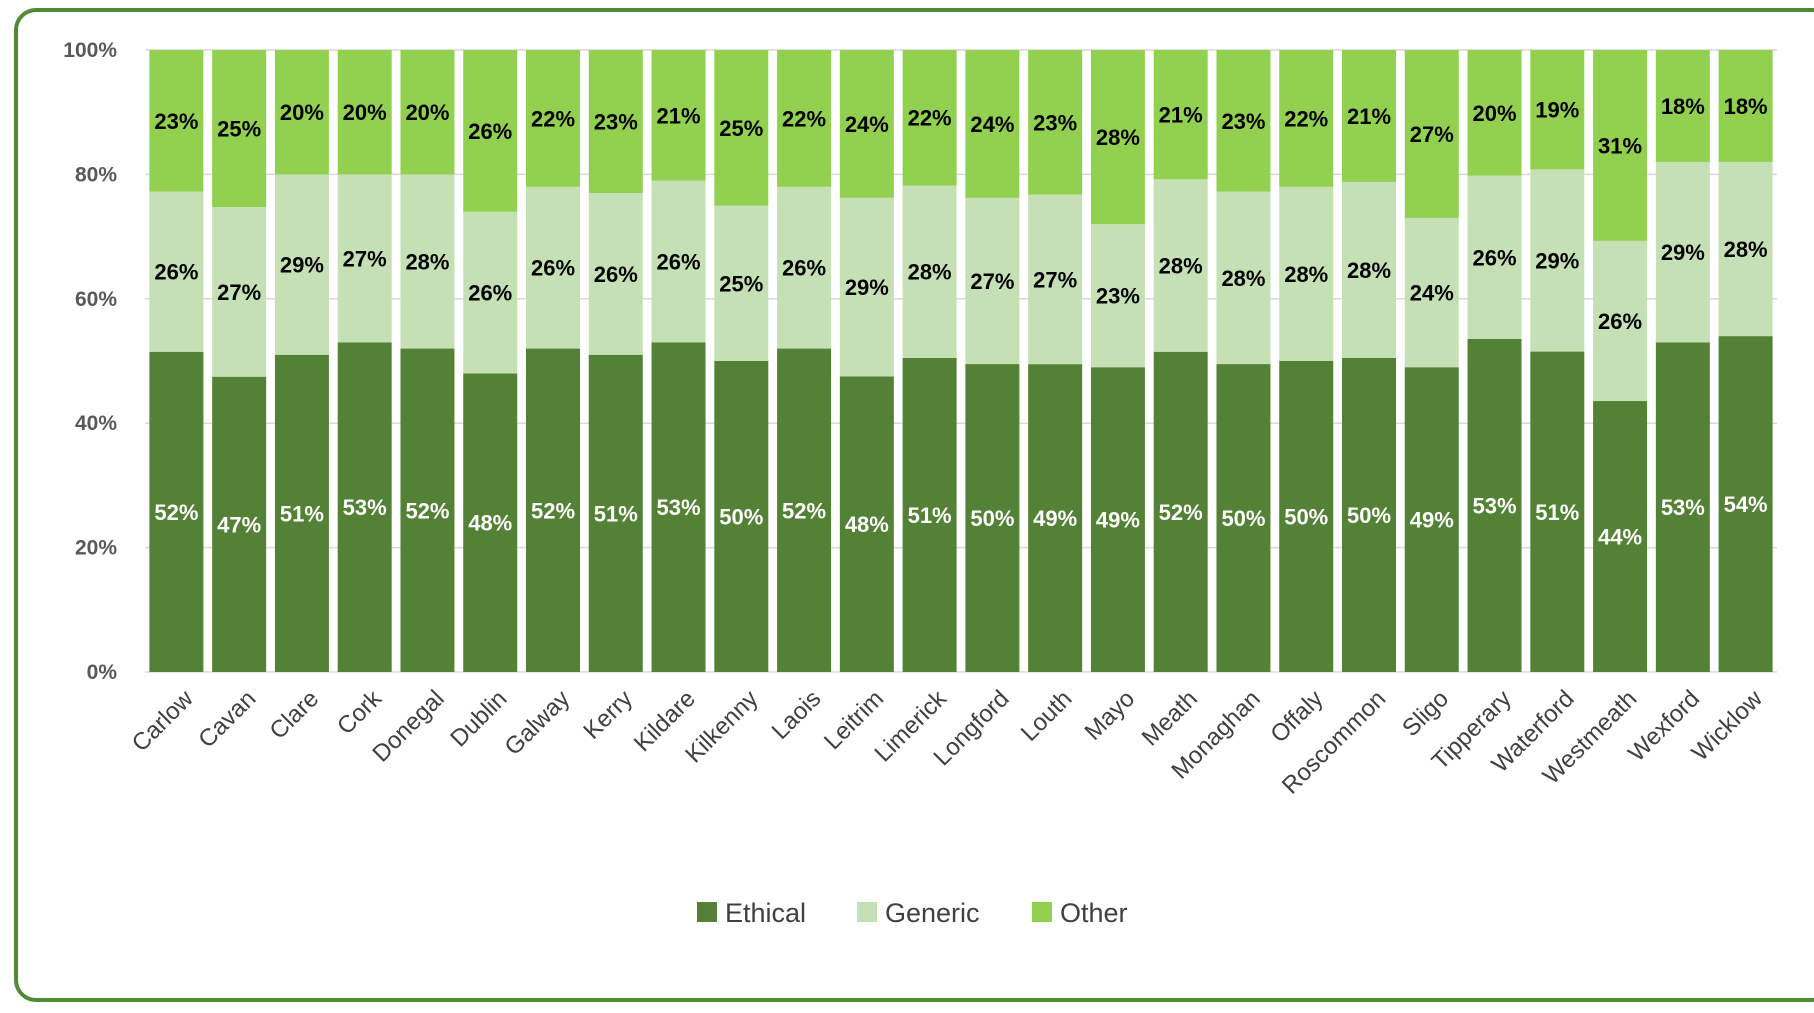 The height and width of the screenshot is (1013, 1814). I want to click on data-label-ethical: 47%, so click(239, 524).